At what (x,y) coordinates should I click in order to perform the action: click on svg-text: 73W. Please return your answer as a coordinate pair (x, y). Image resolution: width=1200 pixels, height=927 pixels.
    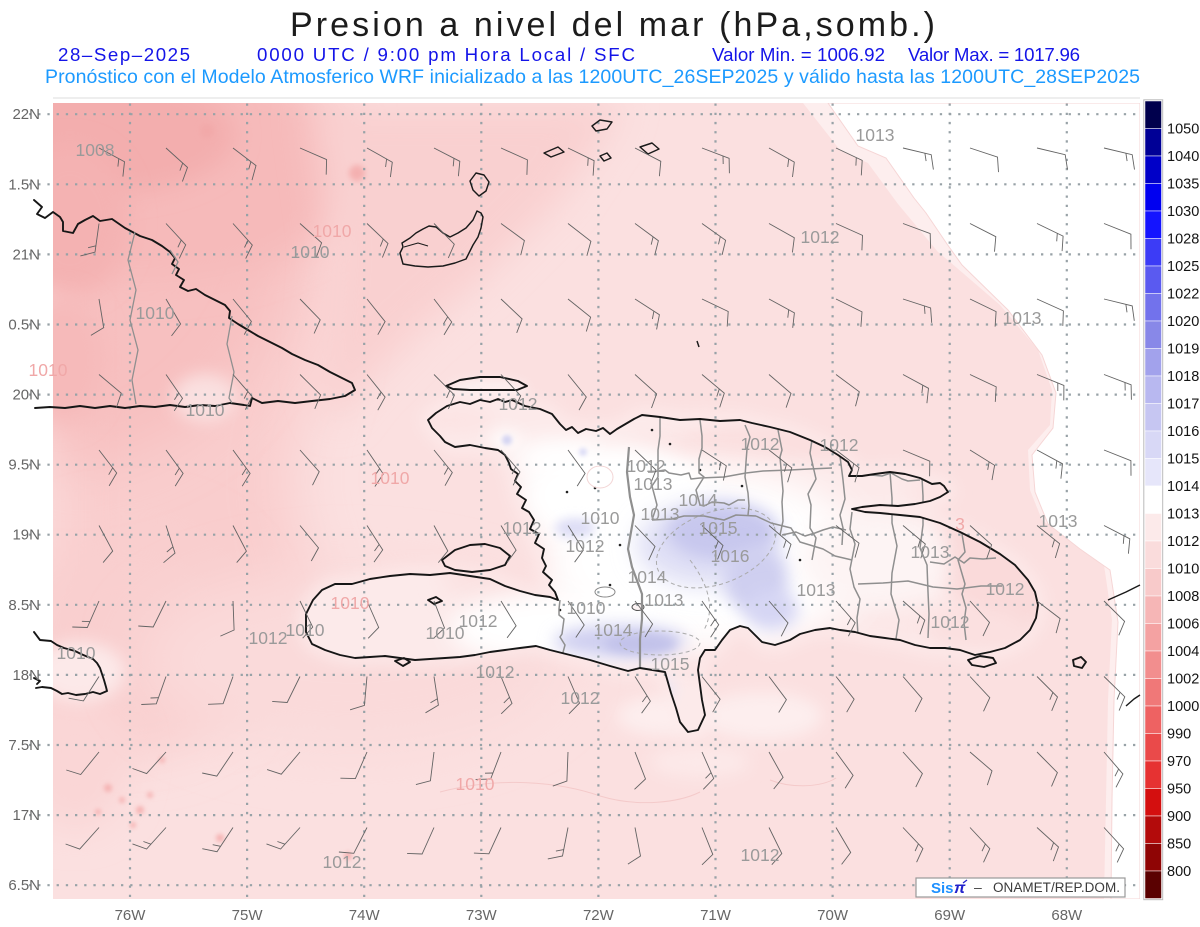
    Looking at the image, I should click on (482, 915).